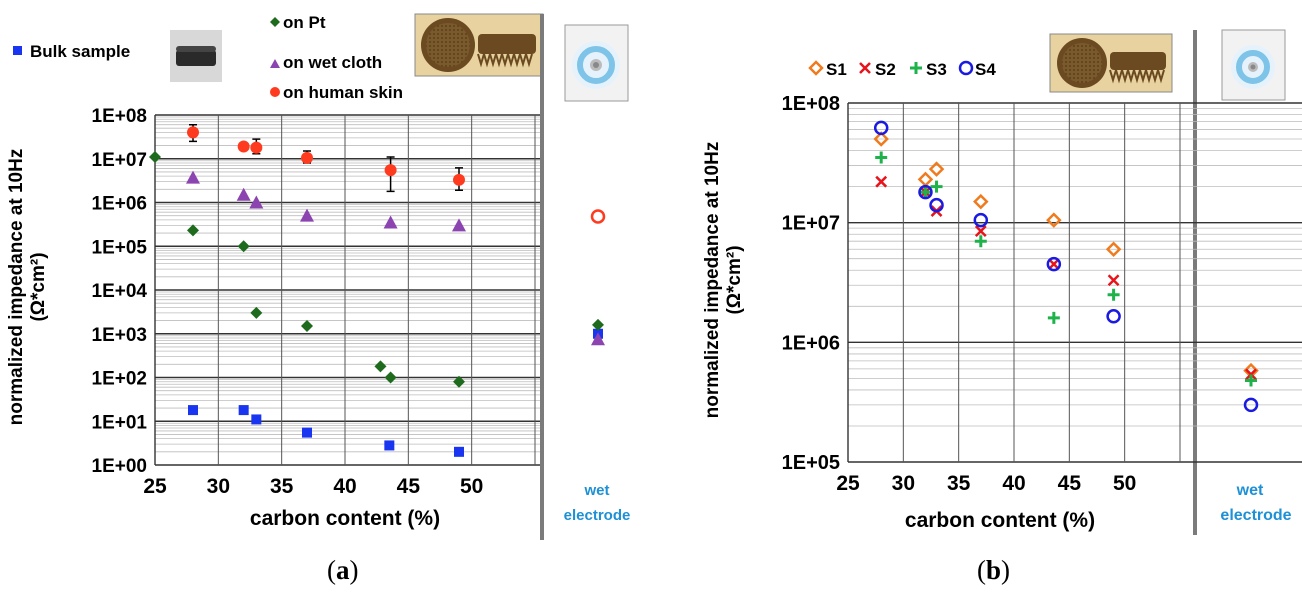 This screenshot has width=1302, height=598. Describe the element at coordinates (38, 286) in the screenshot. I see `panel-a-y-axis-units: (Ω*cm²)` at that location.